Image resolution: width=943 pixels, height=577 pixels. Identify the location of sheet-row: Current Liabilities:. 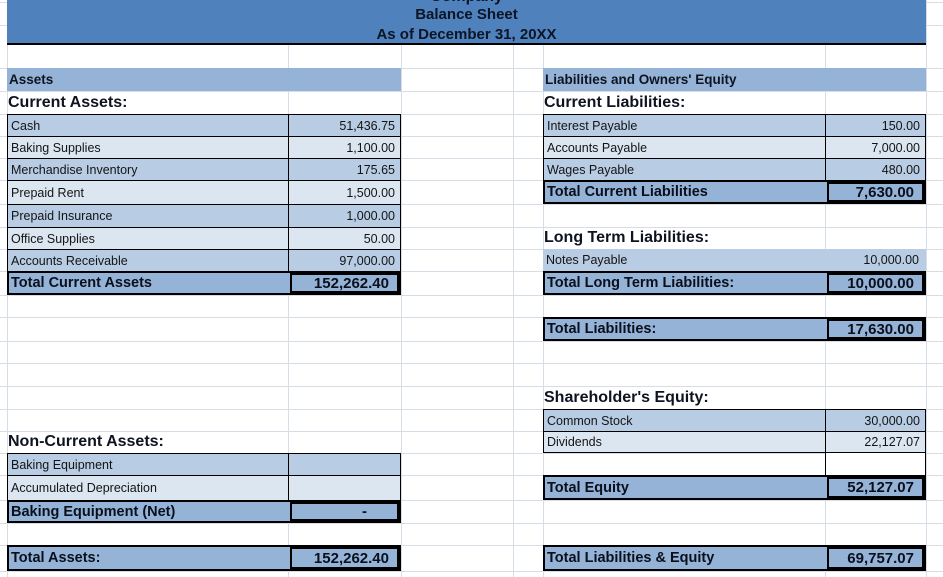
(734, 102).